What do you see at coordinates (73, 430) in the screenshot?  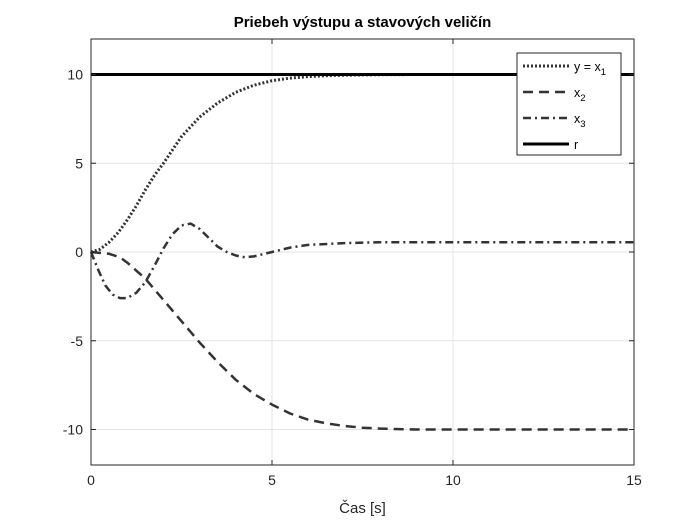 I see `y-tick-label: -10` at bounding box center [73, 430].